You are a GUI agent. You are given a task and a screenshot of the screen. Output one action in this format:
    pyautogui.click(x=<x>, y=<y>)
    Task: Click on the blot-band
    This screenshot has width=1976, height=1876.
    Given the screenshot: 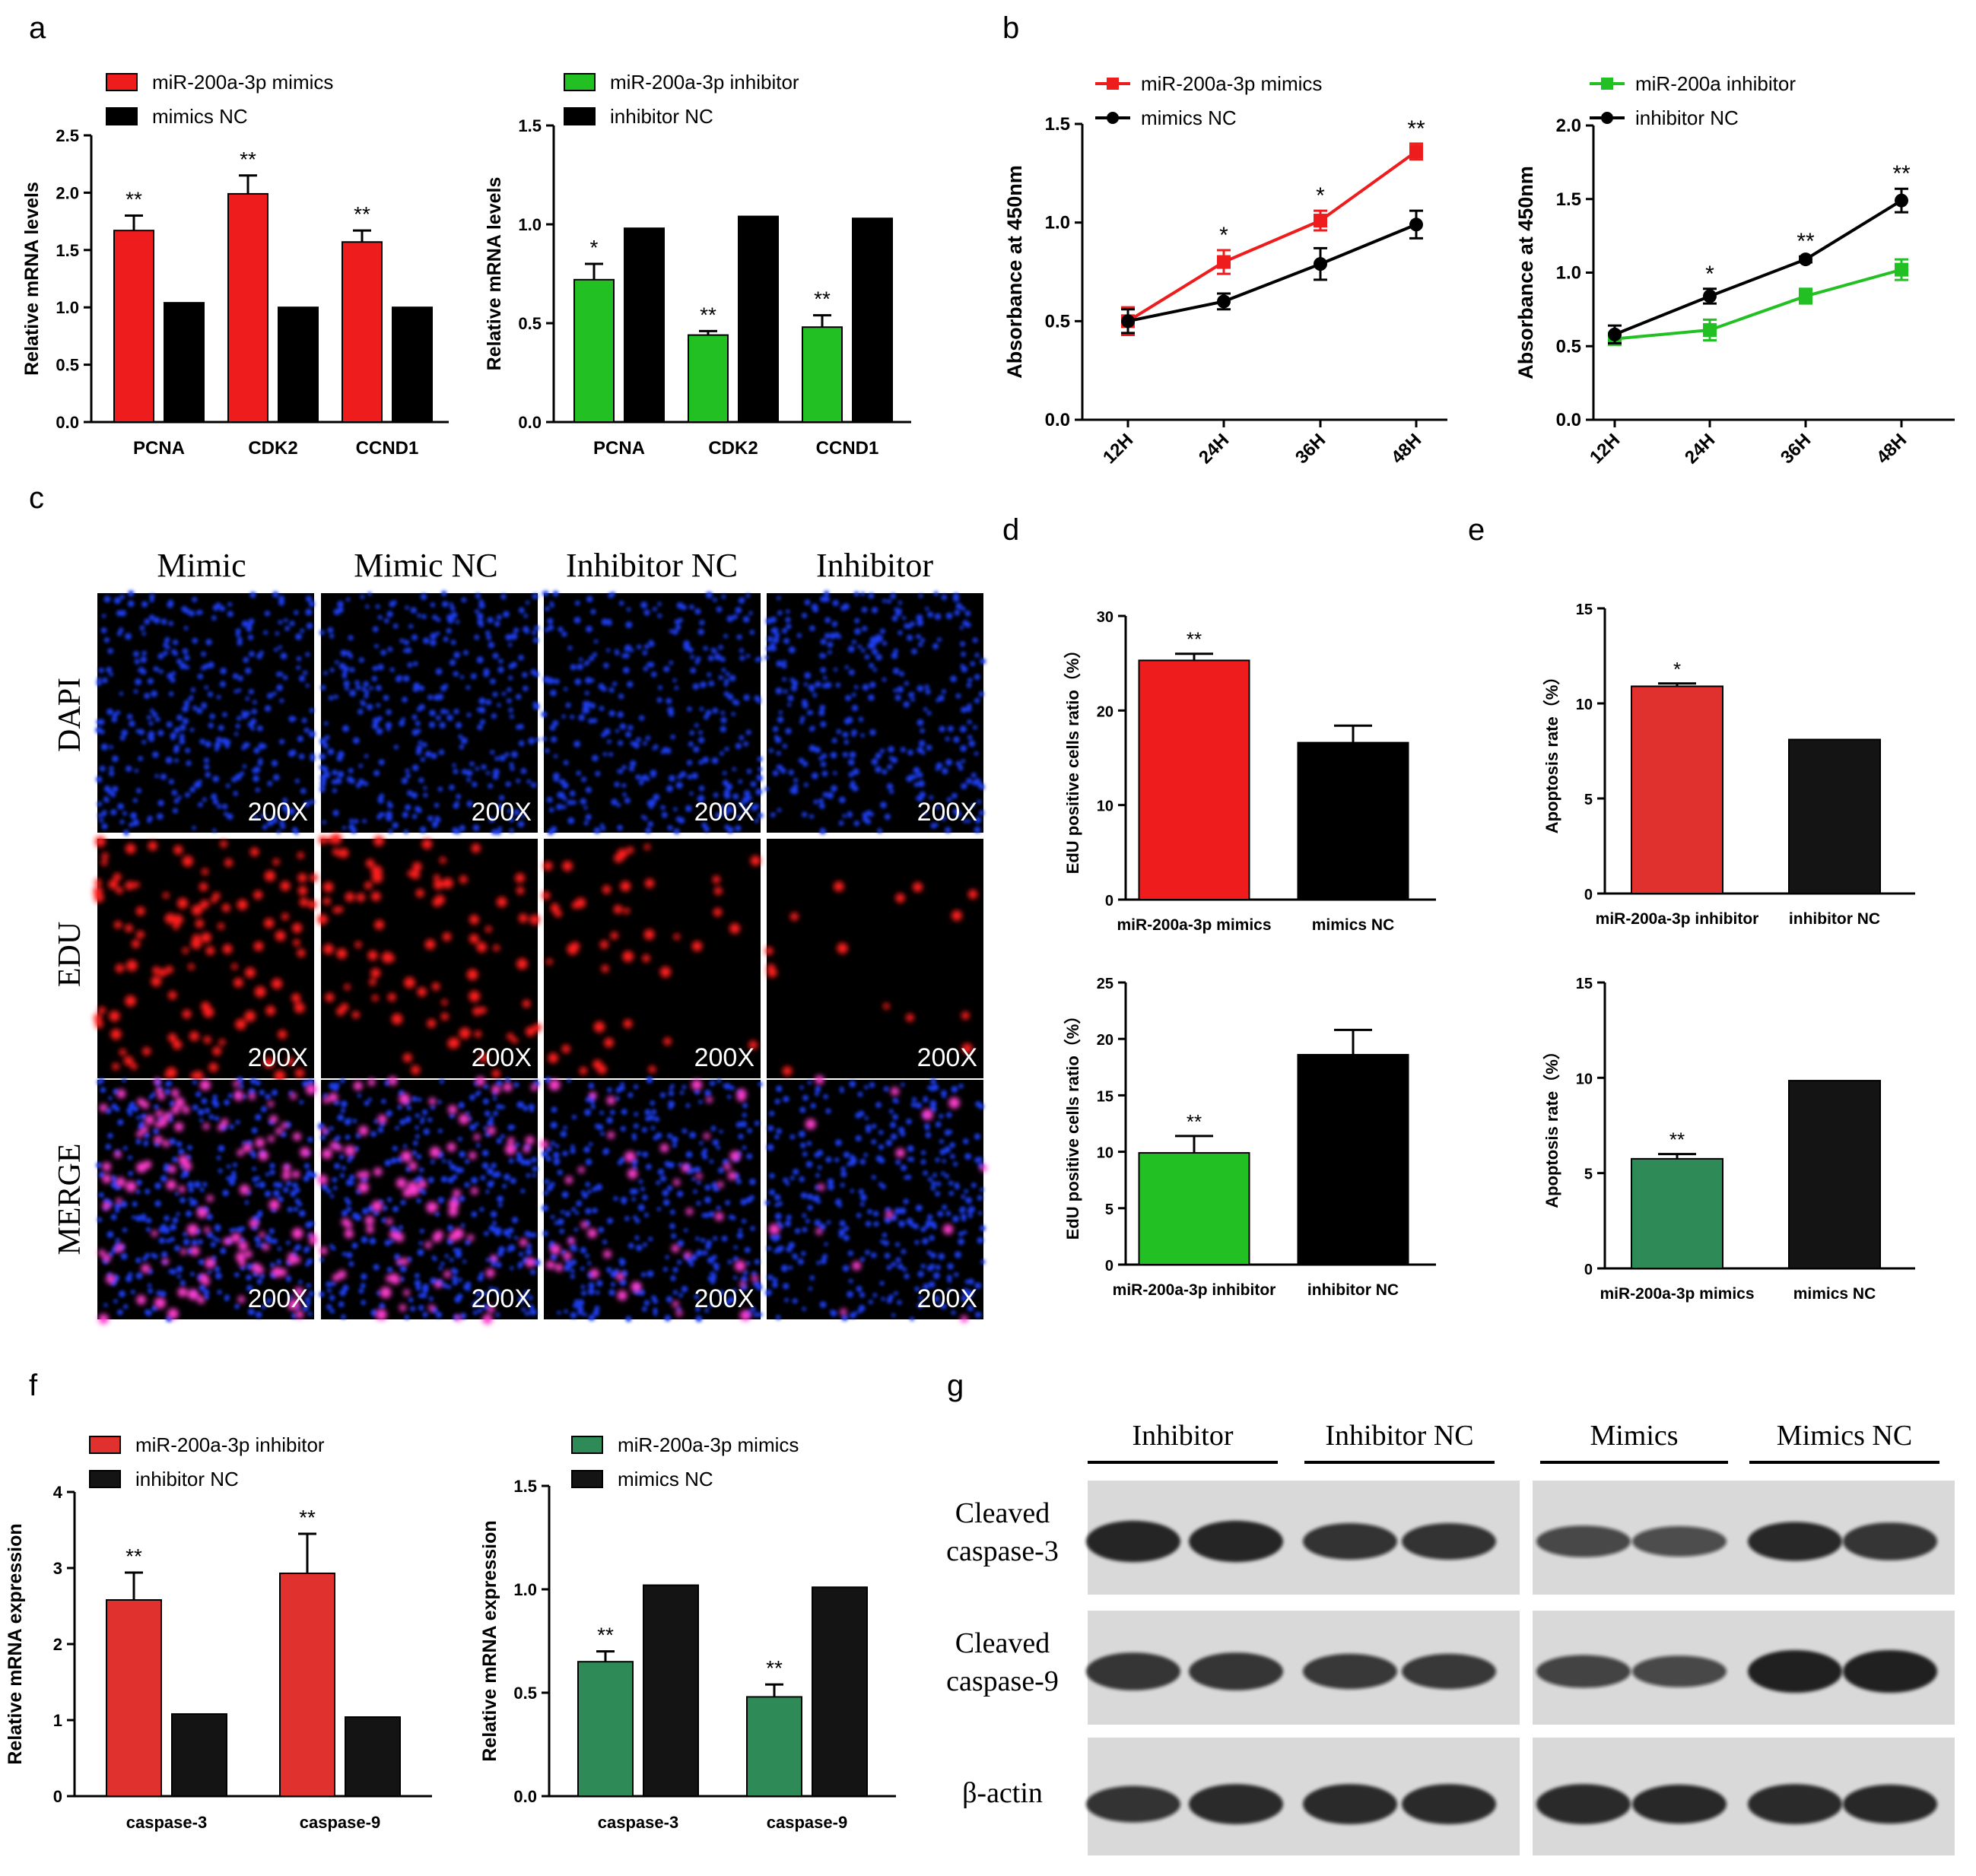 What is the action you would take?
    pyautogui.click(x=1350, y=1671)
    